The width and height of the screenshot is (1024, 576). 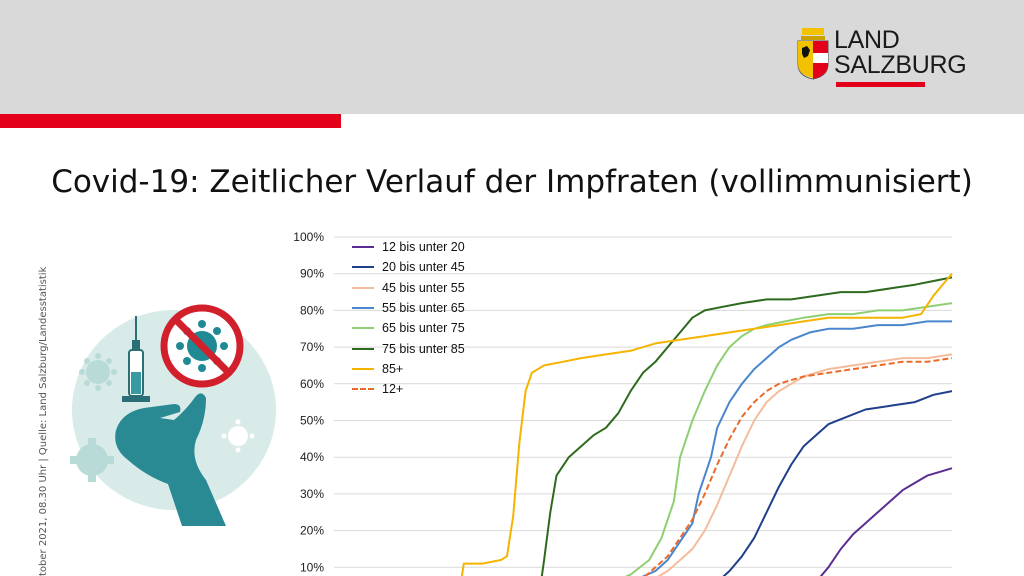 What do you see at coordinates (900, 65) in the screenshot?
I see `logo-line2: SALZBURG` at bounding box center [900, 65].